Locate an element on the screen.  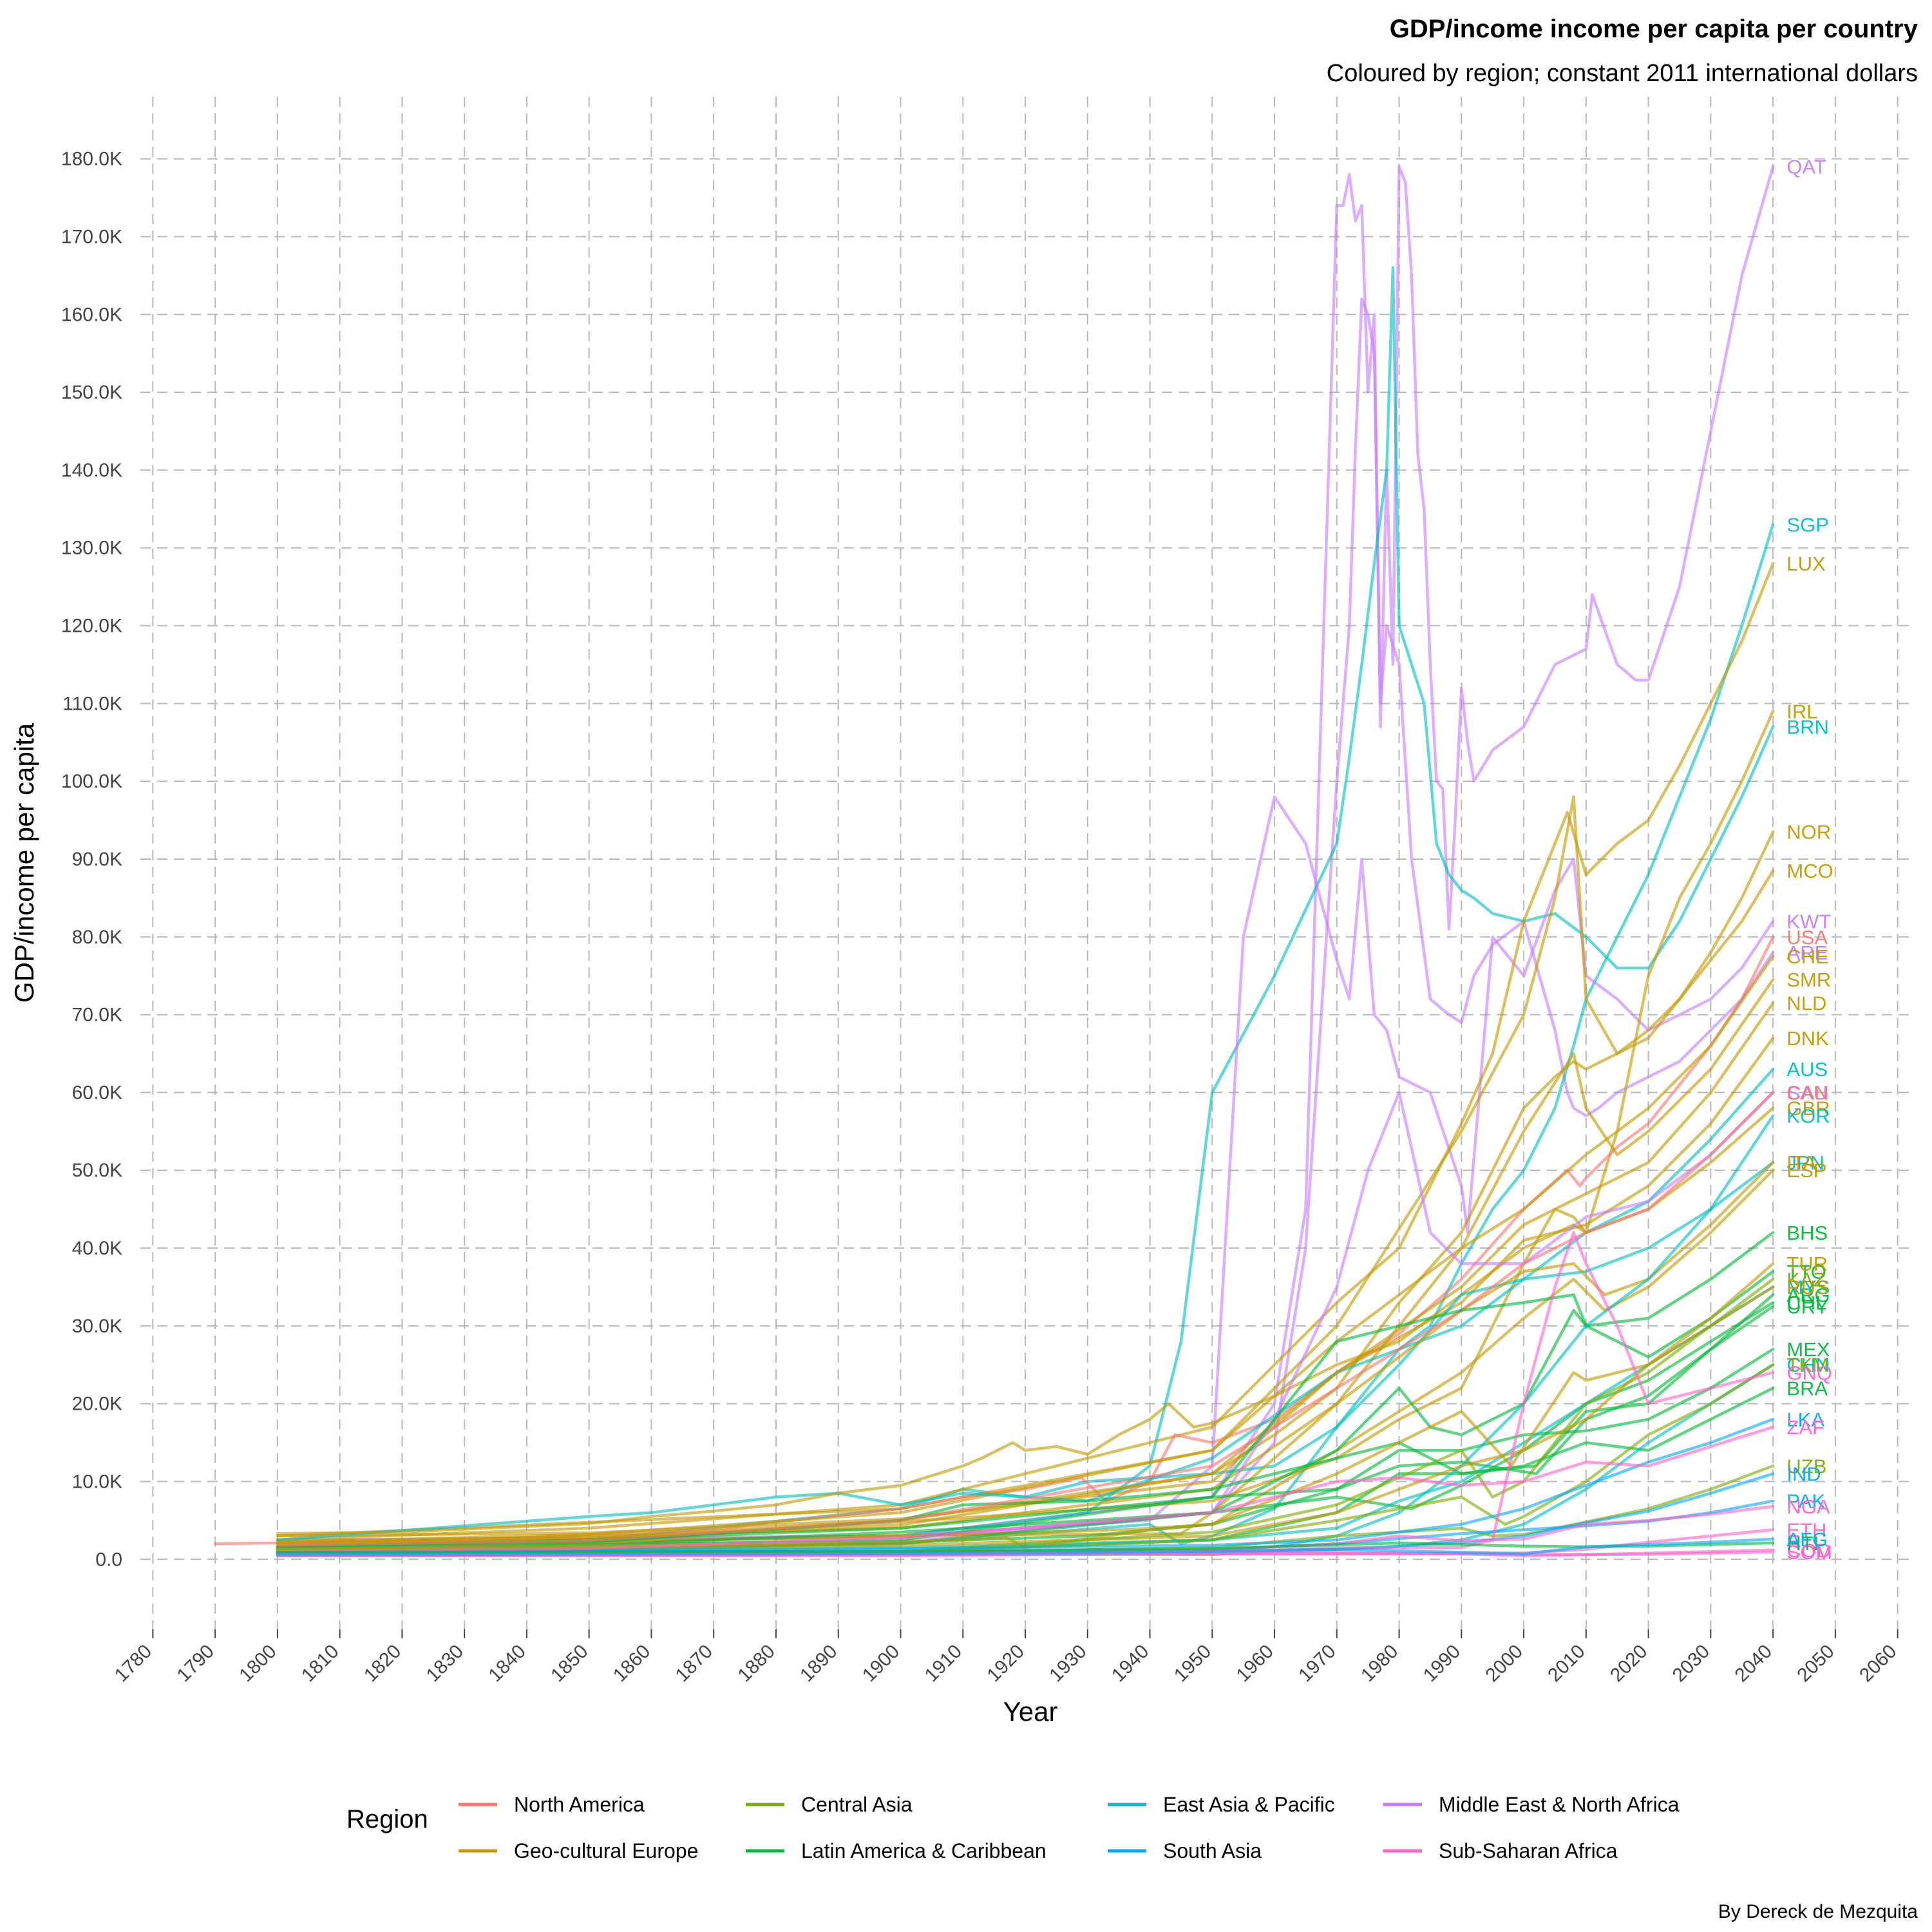
end-label-bhs: BHS is located at coordinates (1807, 1233).